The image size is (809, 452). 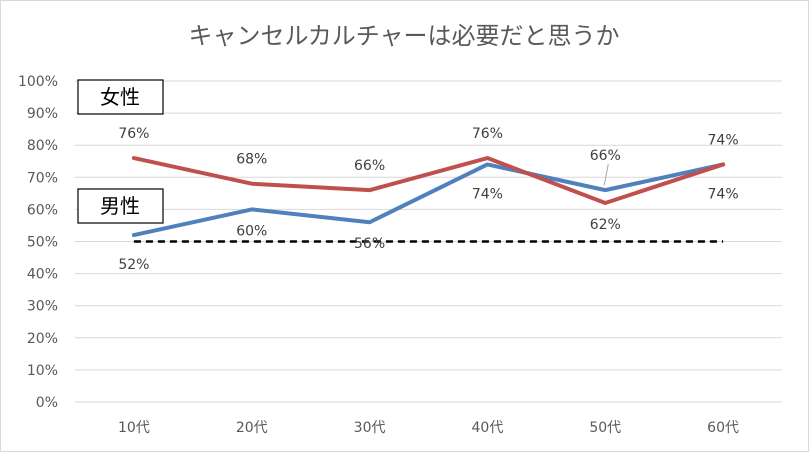 What do you see at coordinates (428, 180) in the screenshot?
I see `series-line-female` at bounding box center [428, 180].